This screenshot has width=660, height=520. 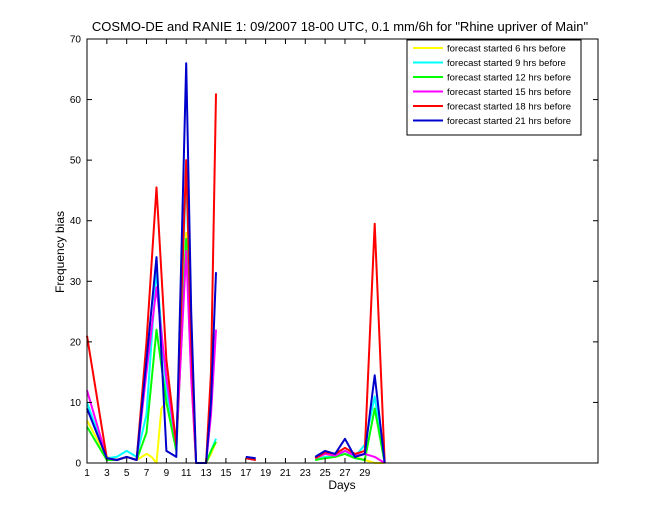 I want to click on legend-label-6: forecast started 21 hrs before, so click(x=509, y=121).